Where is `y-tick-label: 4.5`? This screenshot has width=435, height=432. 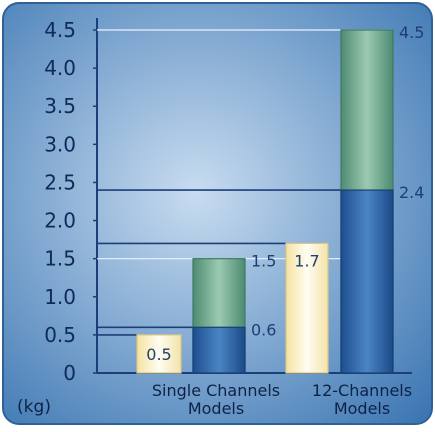 y-tick-label: 4.5 is located at coordinates (60, 30).